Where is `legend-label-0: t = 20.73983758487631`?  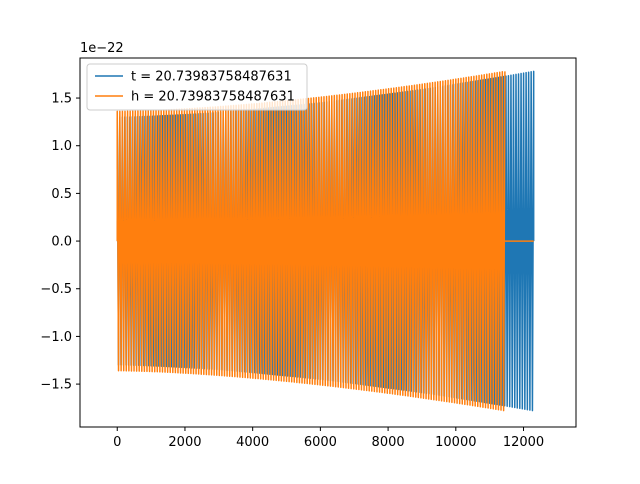
legend-label-0: t = 20.73983758487631 is located at coordinates (211, 77).